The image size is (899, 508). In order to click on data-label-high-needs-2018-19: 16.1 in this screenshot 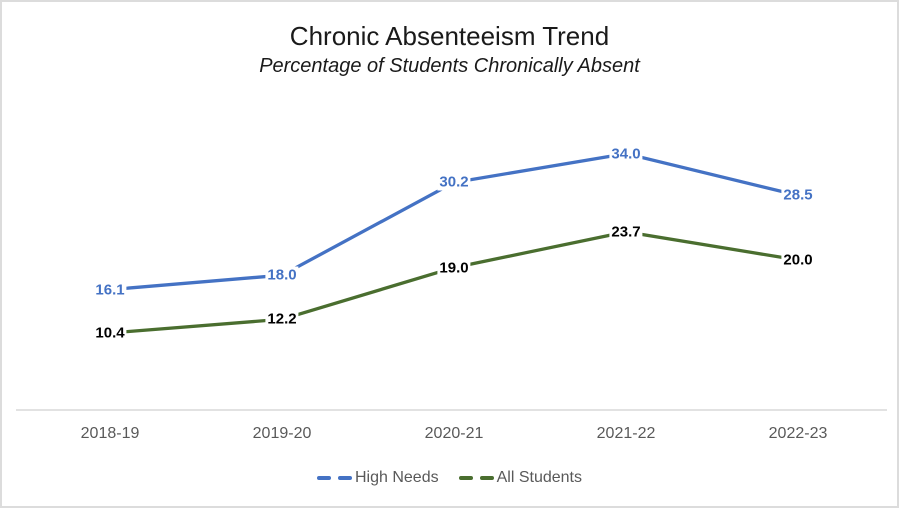, I will do `click(110, 290)`.